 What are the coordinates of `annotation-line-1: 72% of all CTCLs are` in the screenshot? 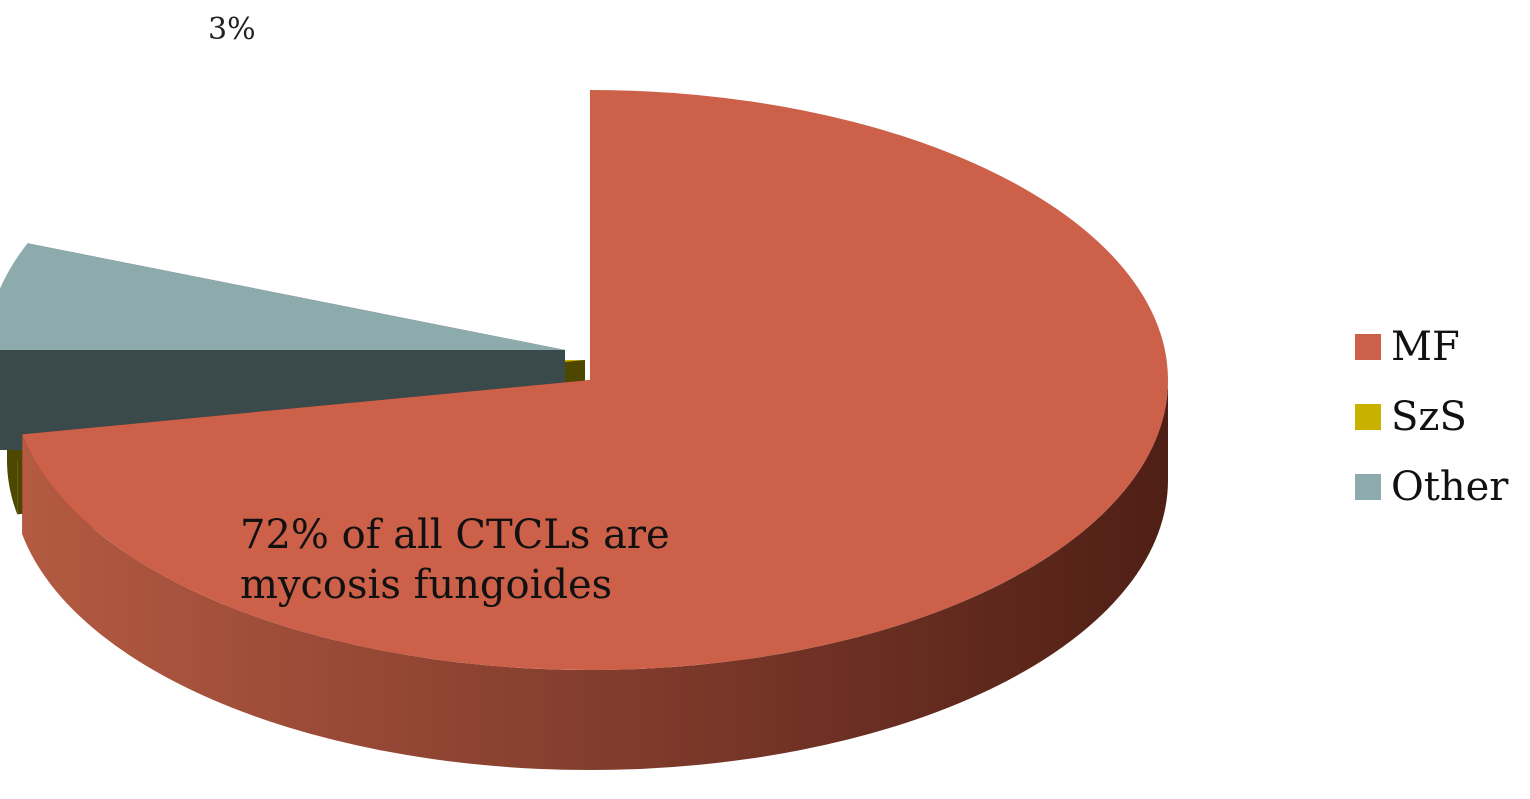 It's located at (455, 535).